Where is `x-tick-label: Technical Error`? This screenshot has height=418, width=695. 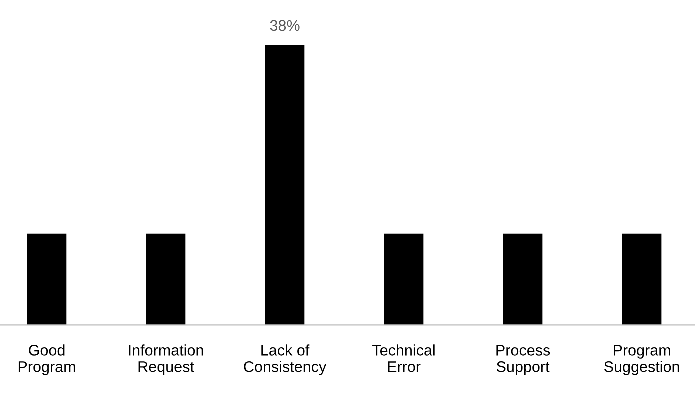
x-tick-label: Technical Error is located at coordinates (403, 358).